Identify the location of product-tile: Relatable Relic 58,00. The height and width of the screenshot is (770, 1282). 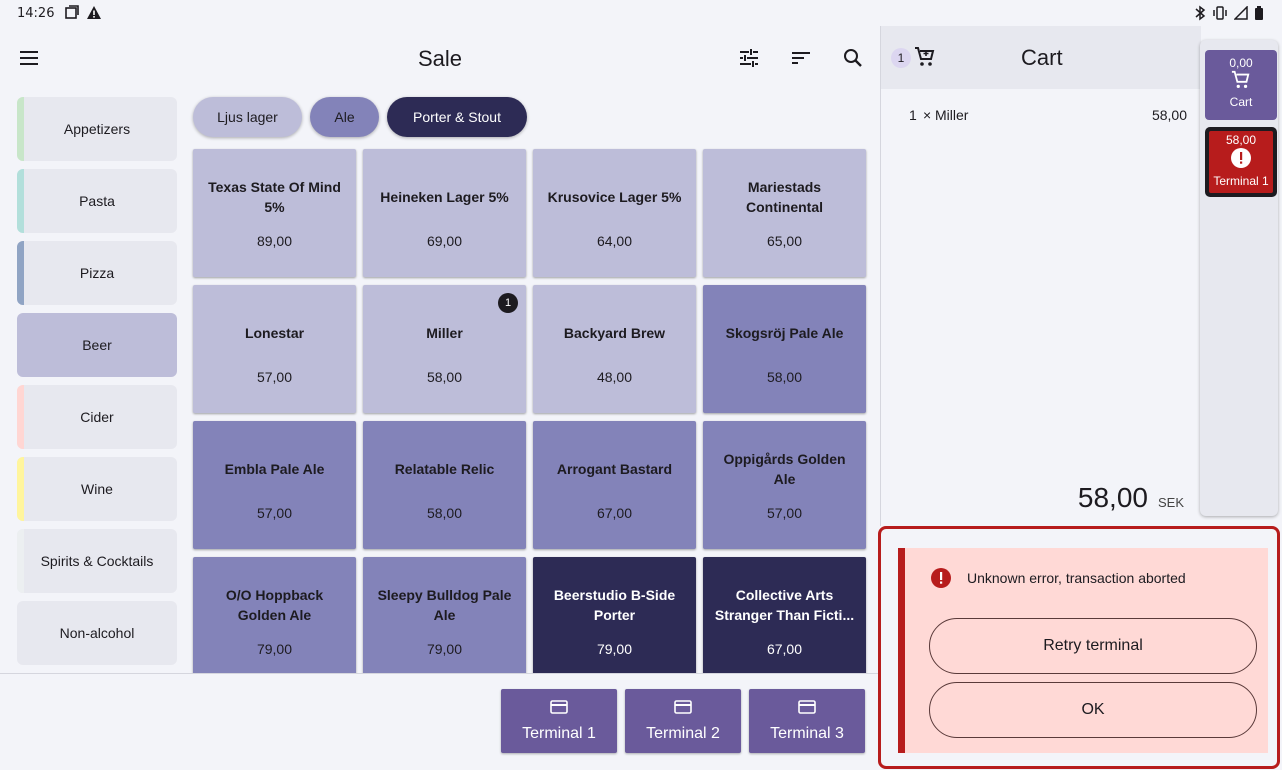
(444, 485).